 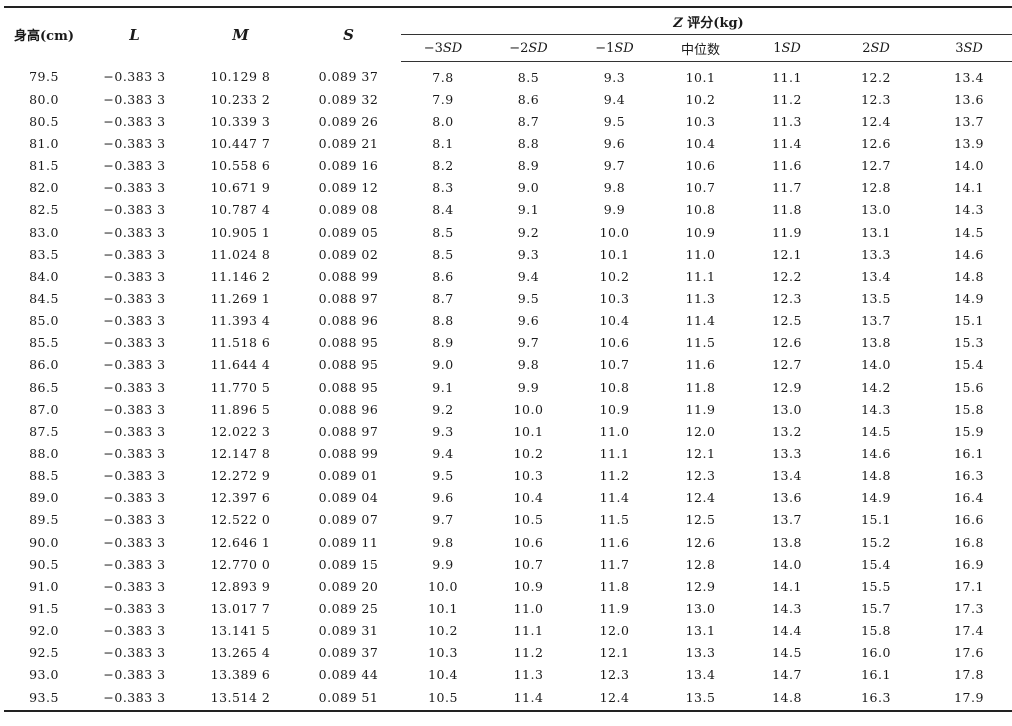 I want to click on cell-neg2sd: 11.1, so click(x=528, y=631).